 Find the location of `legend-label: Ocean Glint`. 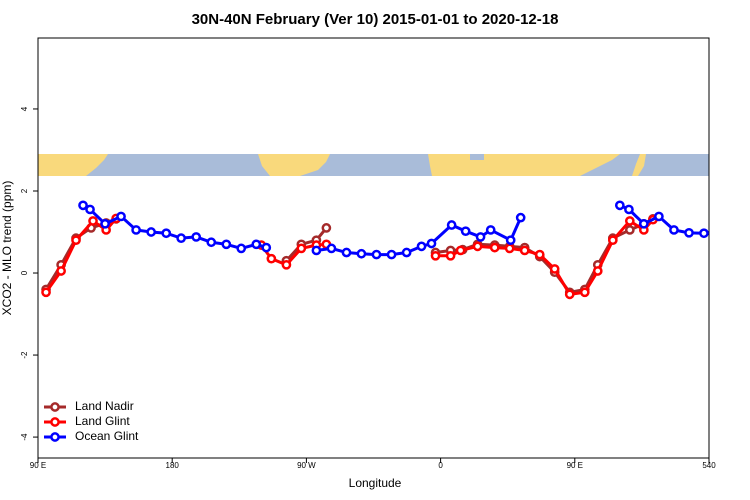

legend-label: Ocean Glint is located at coordinates (107, 436).